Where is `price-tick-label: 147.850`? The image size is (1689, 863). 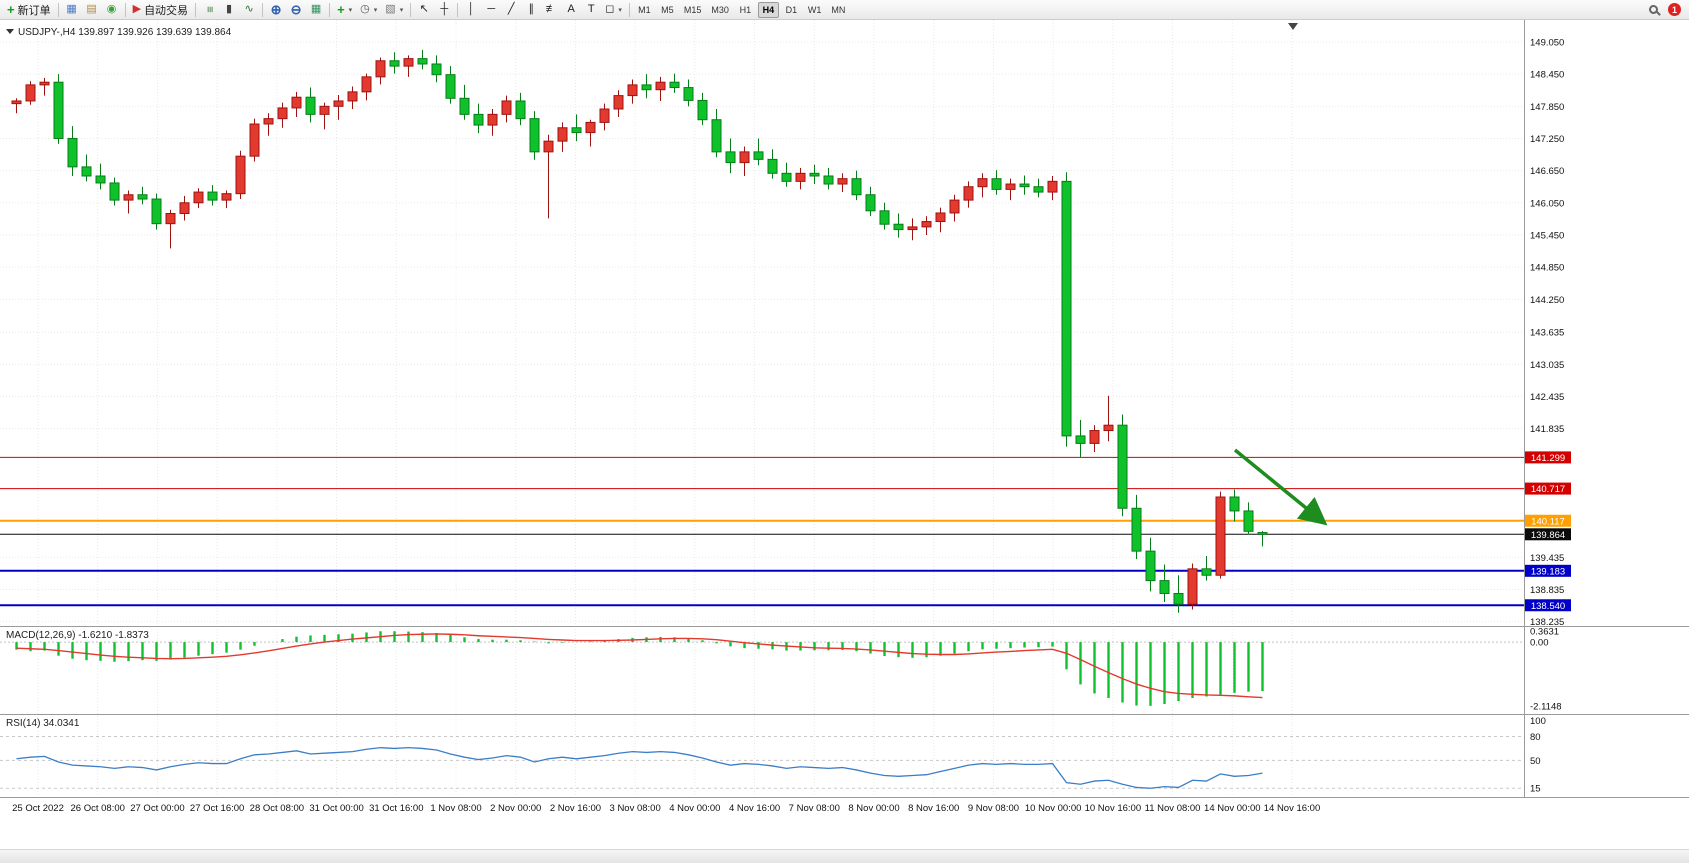 price-tick-label: 147.850 is located at coordinates (1547, 107).